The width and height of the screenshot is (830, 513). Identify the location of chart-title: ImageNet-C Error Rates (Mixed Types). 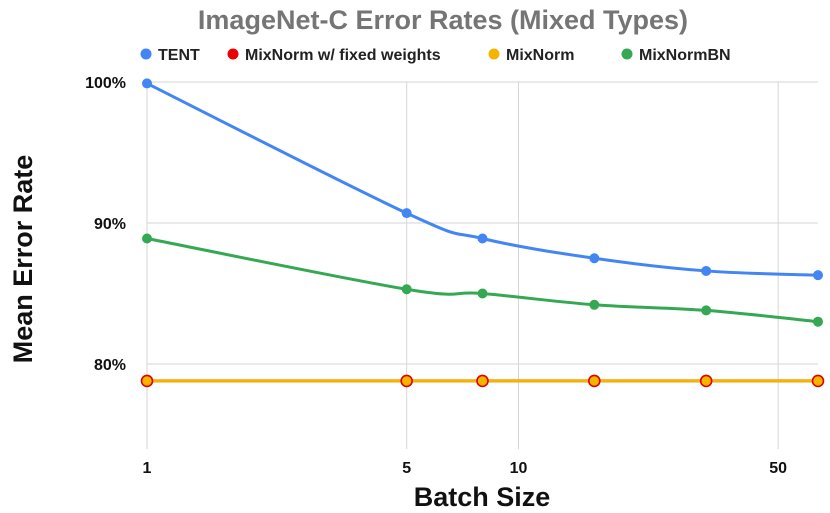
(443, 20).